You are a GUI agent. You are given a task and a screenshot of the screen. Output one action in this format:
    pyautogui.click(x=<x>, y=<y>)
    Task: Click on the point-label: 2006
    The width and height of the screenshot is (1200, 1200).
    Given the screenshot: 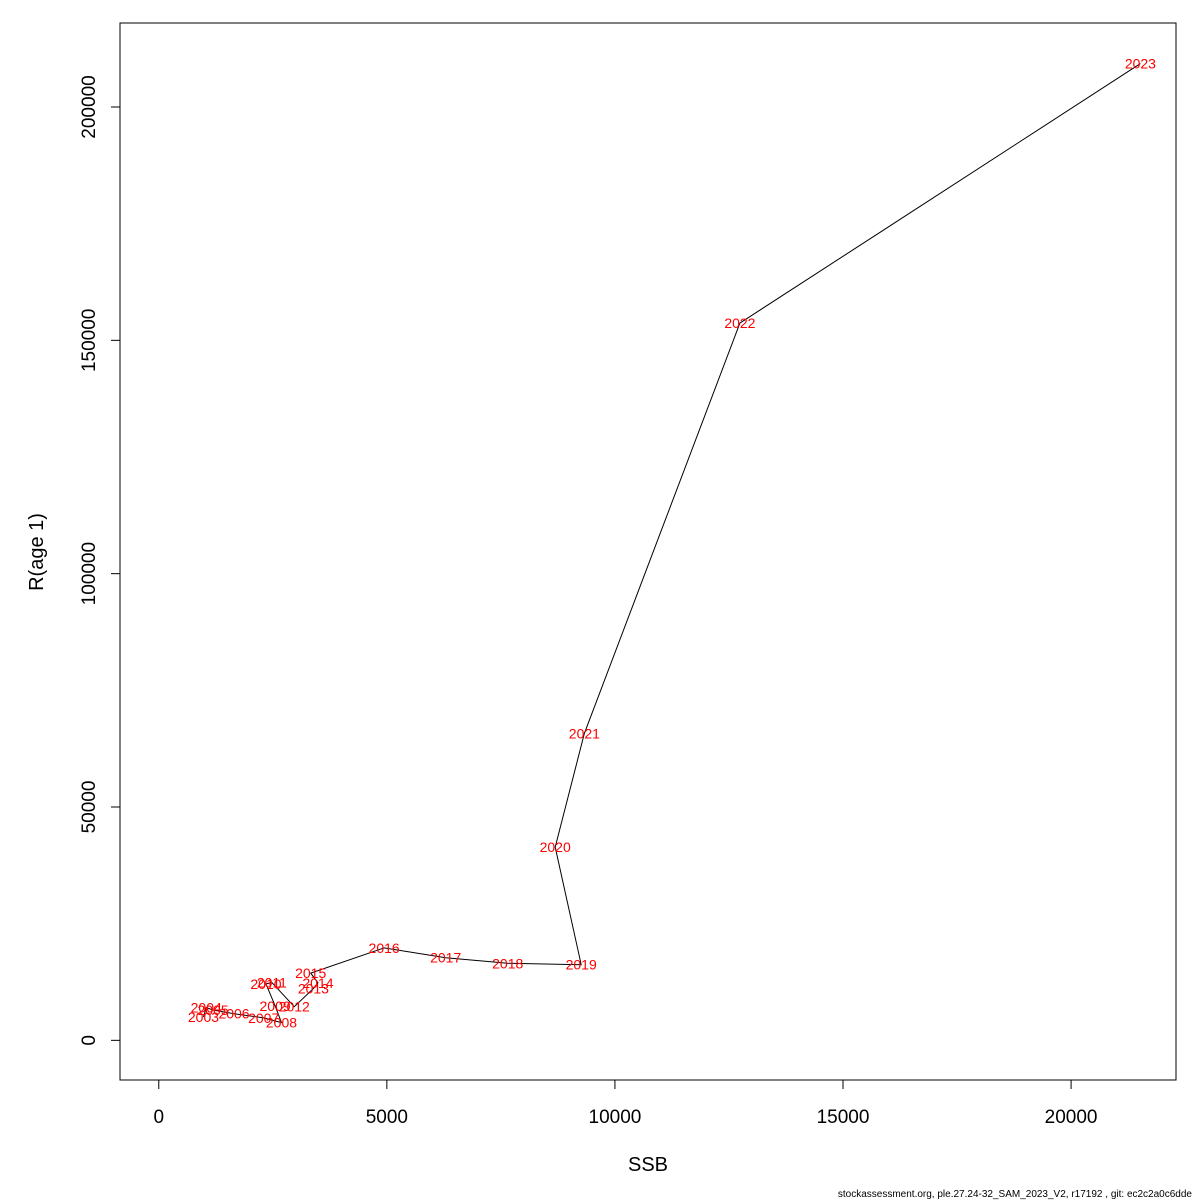 What is the action you would take?
    pyautogui.click(x=233, y=1014)
    